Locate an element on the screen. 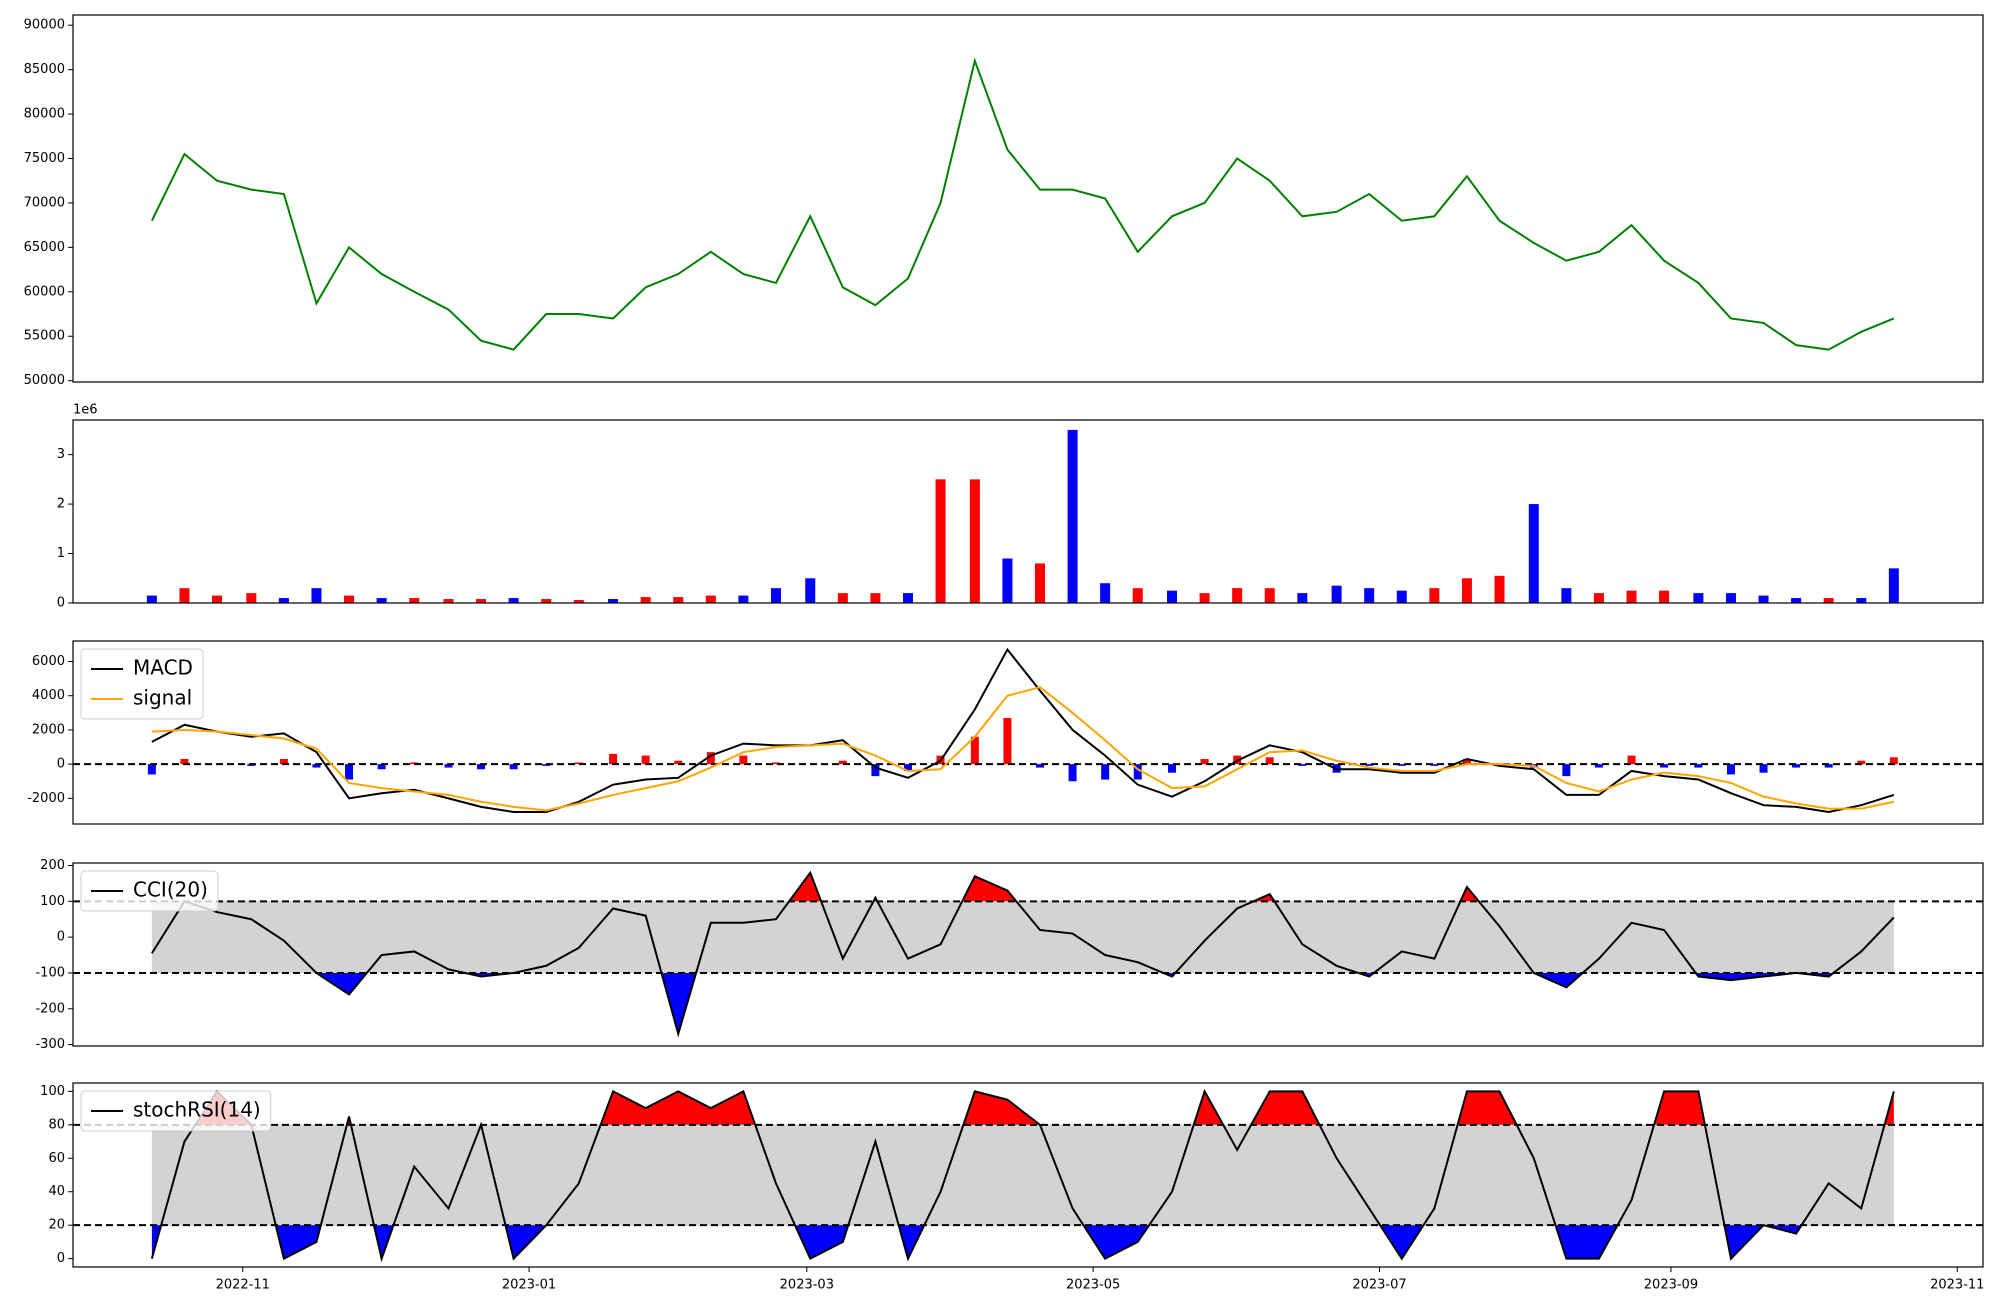 The height and width of the screenshot is (1300, 2000). y-tick-label: 2000 is located at coordinates (48, 729).